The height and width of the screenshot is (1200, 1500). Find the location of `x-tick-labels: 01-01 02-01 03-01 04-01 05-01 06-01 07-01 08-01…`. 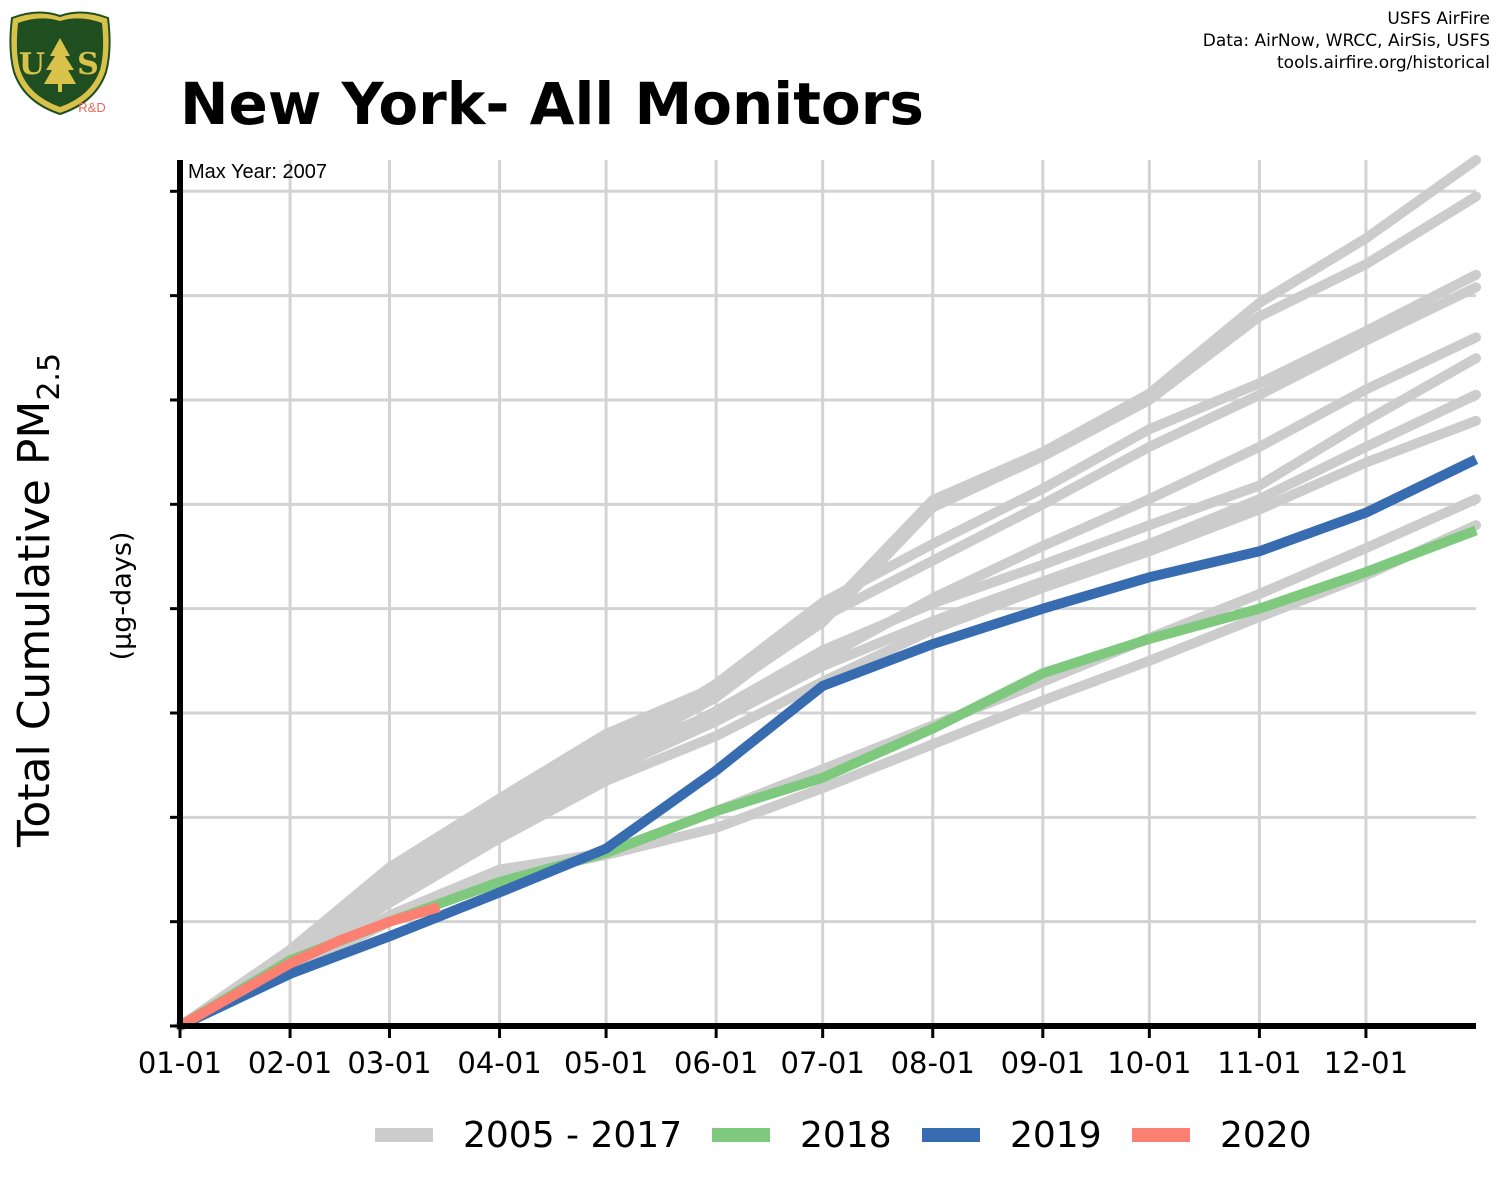

x-tick-labels: 01-01 02-01 03-01 04-01 05-01 06-01 07-01 08-01… is located at coordinates (773, 1063).